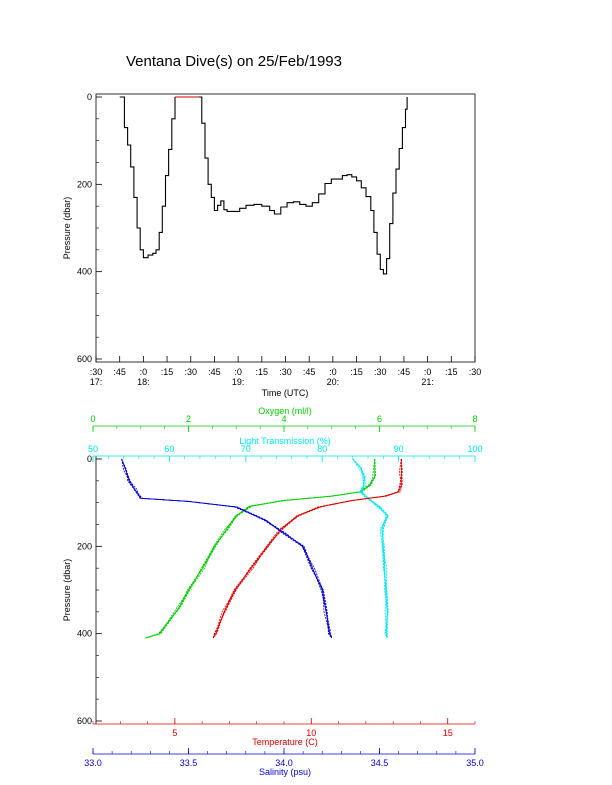 This screenshot has height=785, width=612. I want to click on bottom-y-tick-label: 600, so click(84, 721).